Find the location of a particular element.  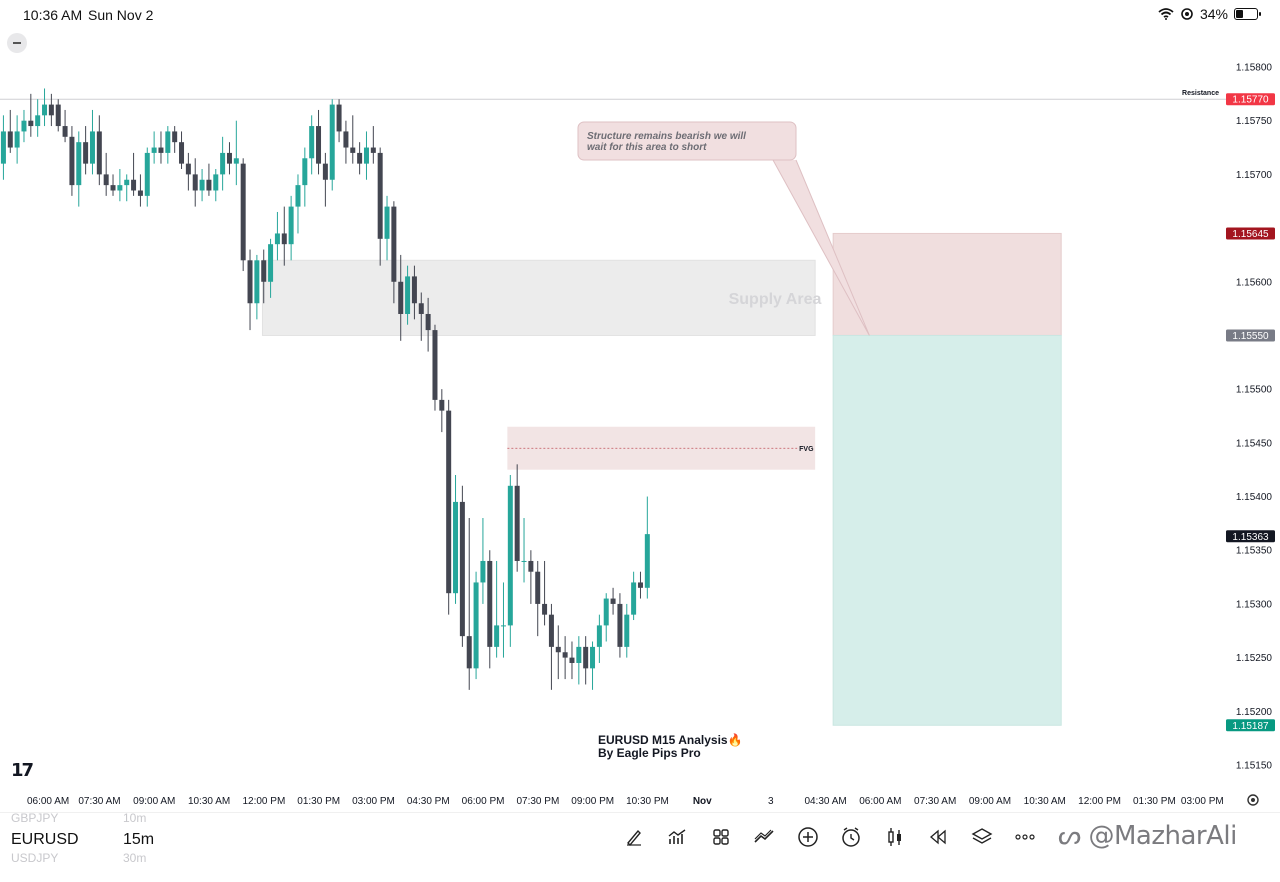

candle-type-icon is located at coordinates (895, 837).